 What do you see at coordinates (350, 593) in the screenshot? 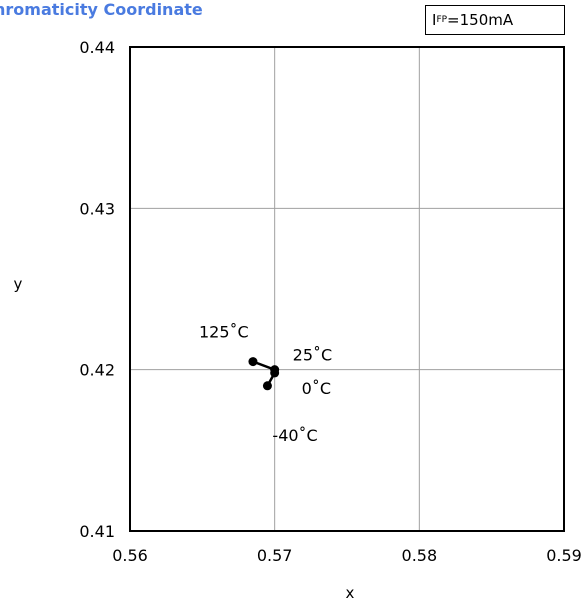
I see `x-axis-label: x` at bounding box center [350, 593].